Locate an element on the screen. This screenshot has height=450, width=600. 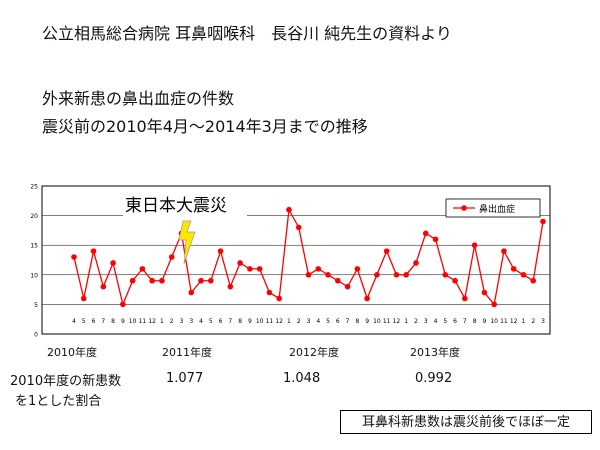
fiscal-year-label: 2012年度 is located at coordinates (314, 352).